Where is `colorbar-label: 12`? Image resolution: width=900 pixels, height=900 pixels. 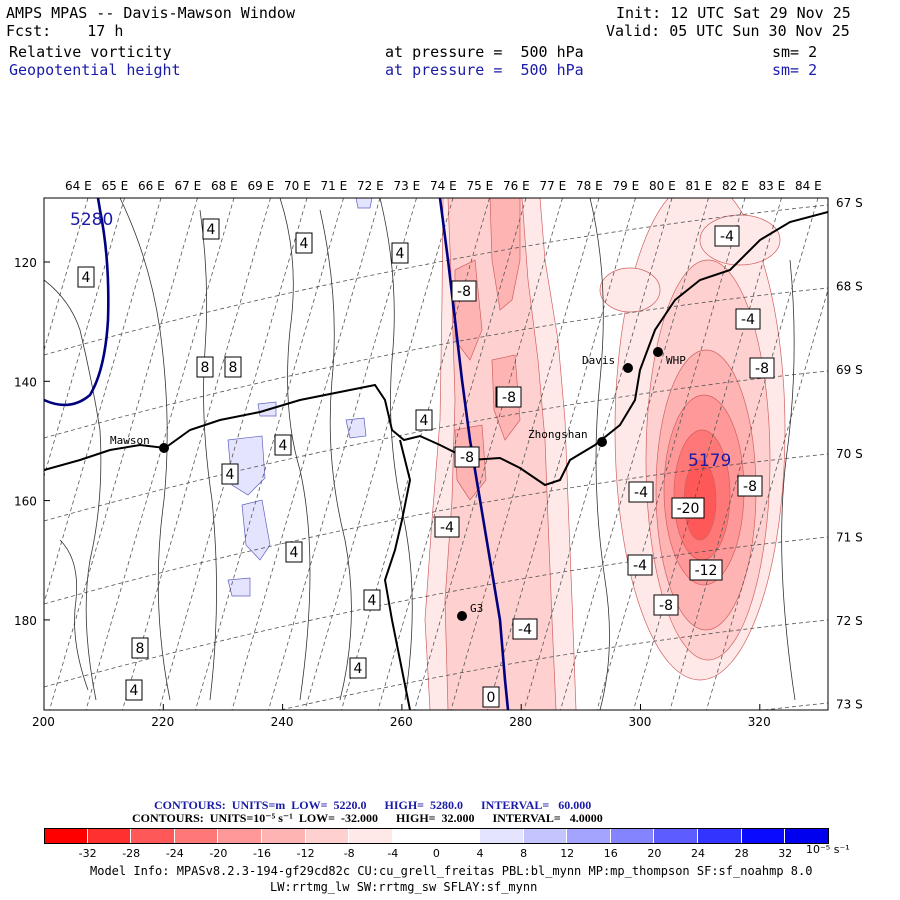 colorbar-label: 12 is located at coordinates (567, 853).